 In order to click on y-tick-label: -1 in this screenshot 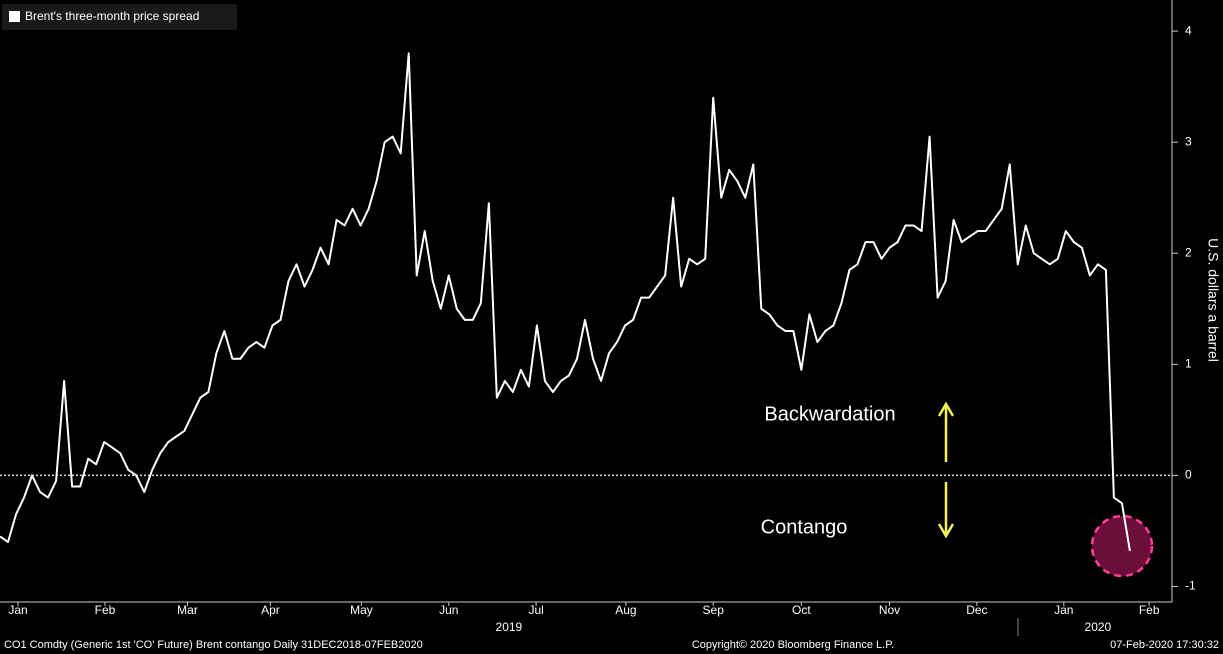, I will do `click(1190, 586)`.